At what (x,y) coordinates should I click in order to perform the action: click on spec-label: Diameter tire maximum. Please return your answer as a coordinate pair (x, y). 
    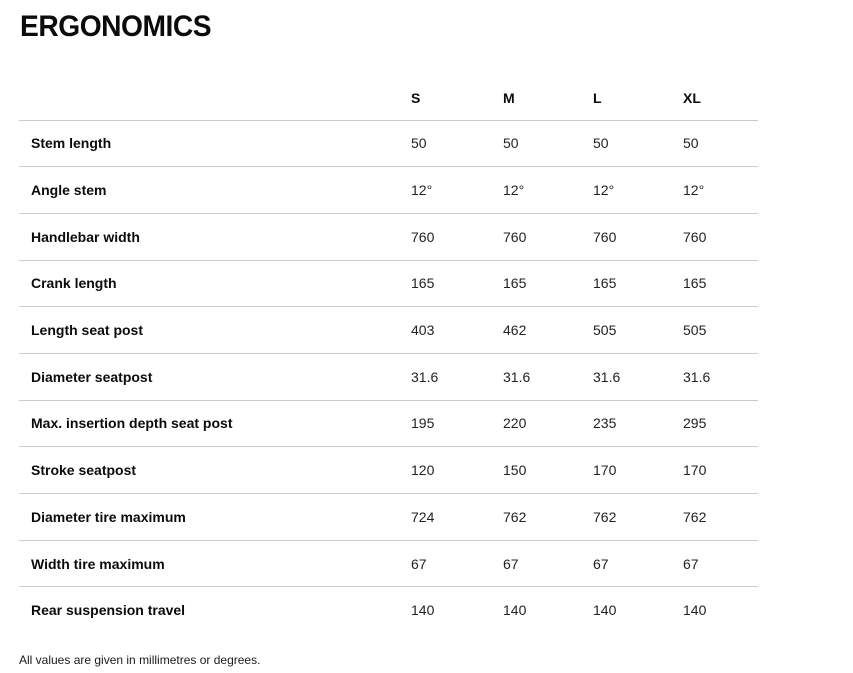
    Looking at the image, I should click on (215, 517).